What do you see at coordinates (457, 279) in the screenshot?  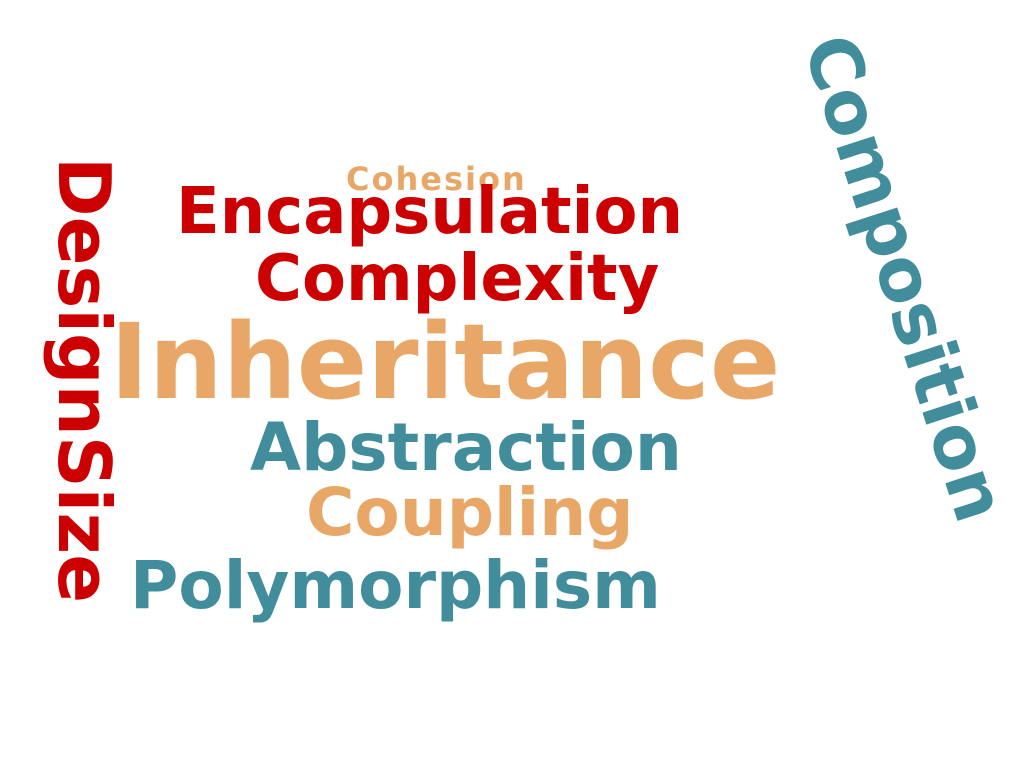 I see `word-complexity: Complexity` at bounding box center [457, 279].